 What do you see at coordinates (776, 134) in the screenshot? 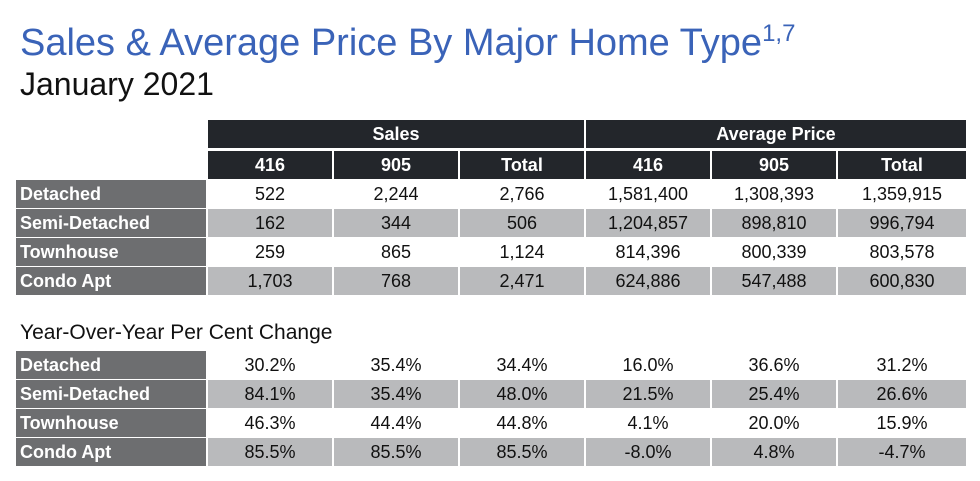
I see `avg-price-group-header: Average Price` at bounding box center [776, 134].